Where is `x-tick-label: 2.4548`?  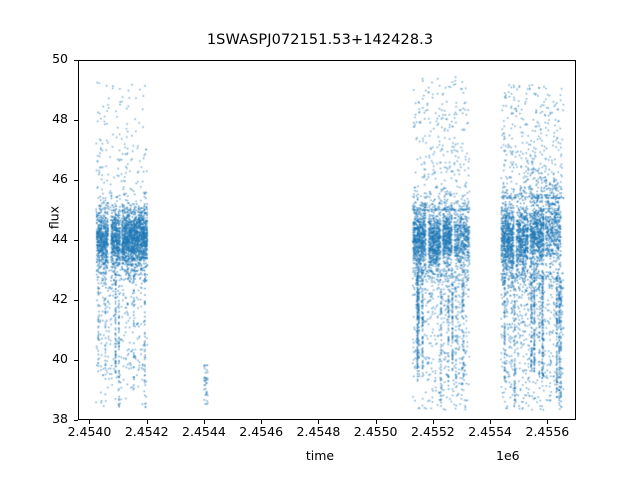
x-tick-label: 2.4548 is located at coordinates (318, 431).